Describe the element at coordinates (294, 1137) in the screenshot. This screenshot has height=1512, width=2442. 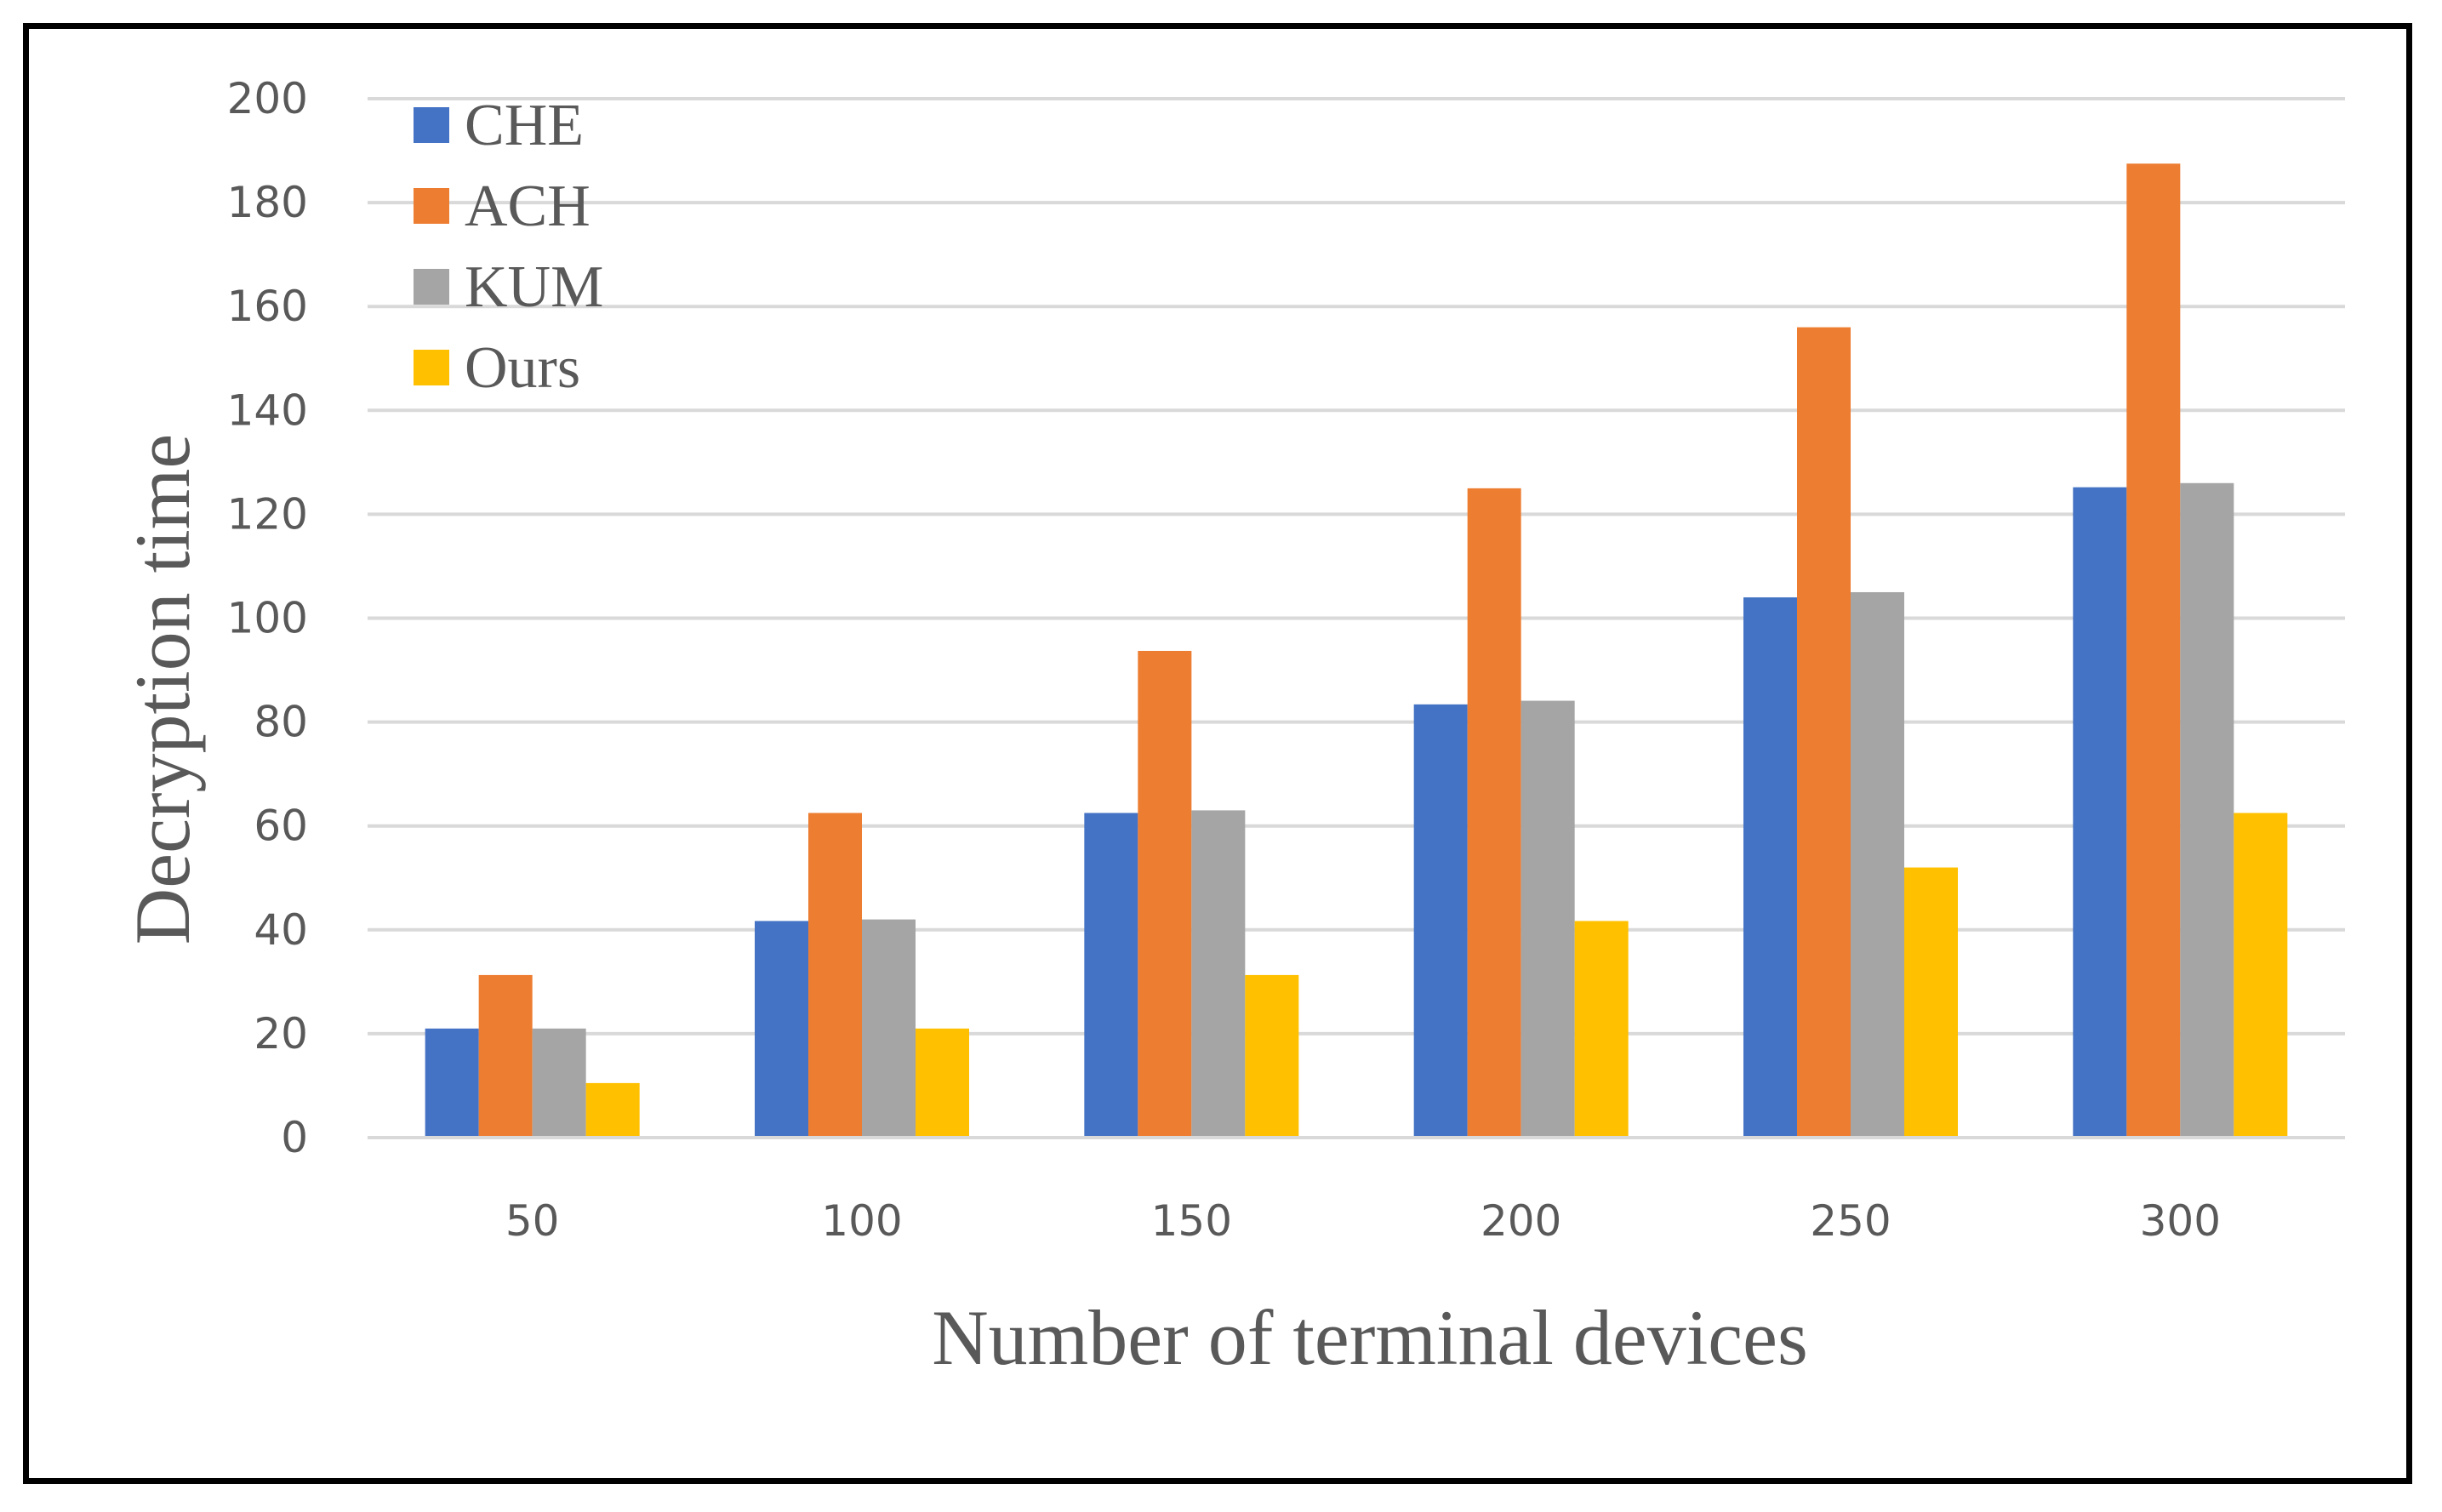
I see `y-tick-label: 0` at that location.